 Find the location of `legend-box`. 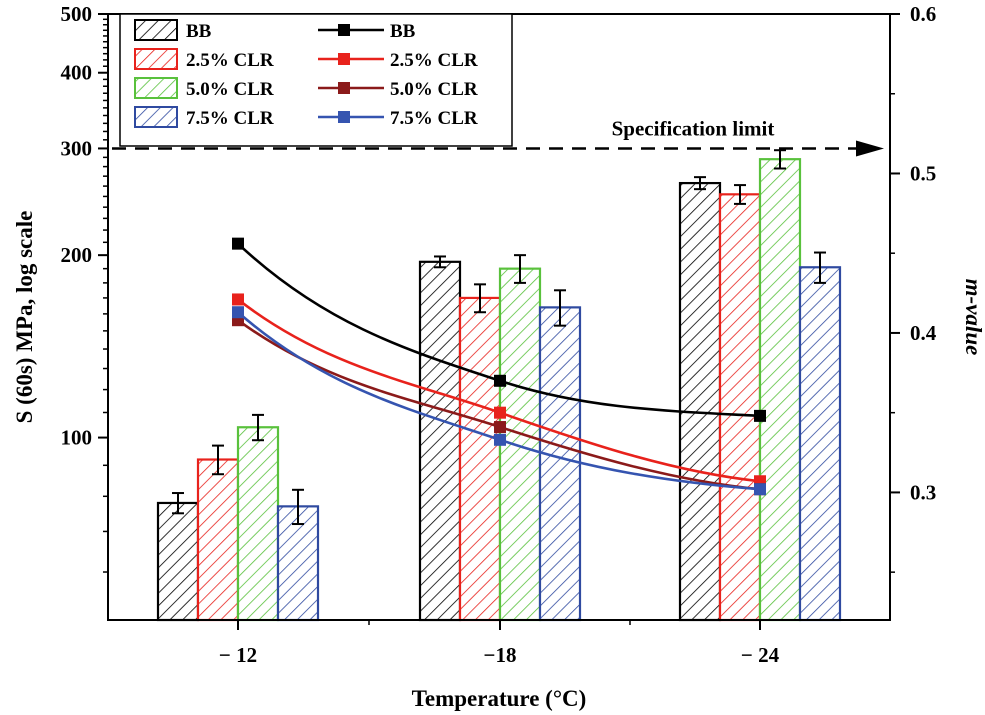

legend-box is located at coordinates (316, 80).